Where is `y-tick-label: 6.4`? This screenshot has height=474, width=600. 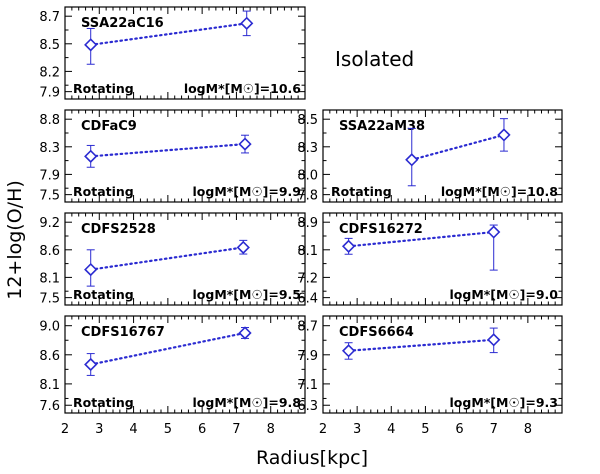
y-tick-label: 6.4 is located at coordinates (307, 299).